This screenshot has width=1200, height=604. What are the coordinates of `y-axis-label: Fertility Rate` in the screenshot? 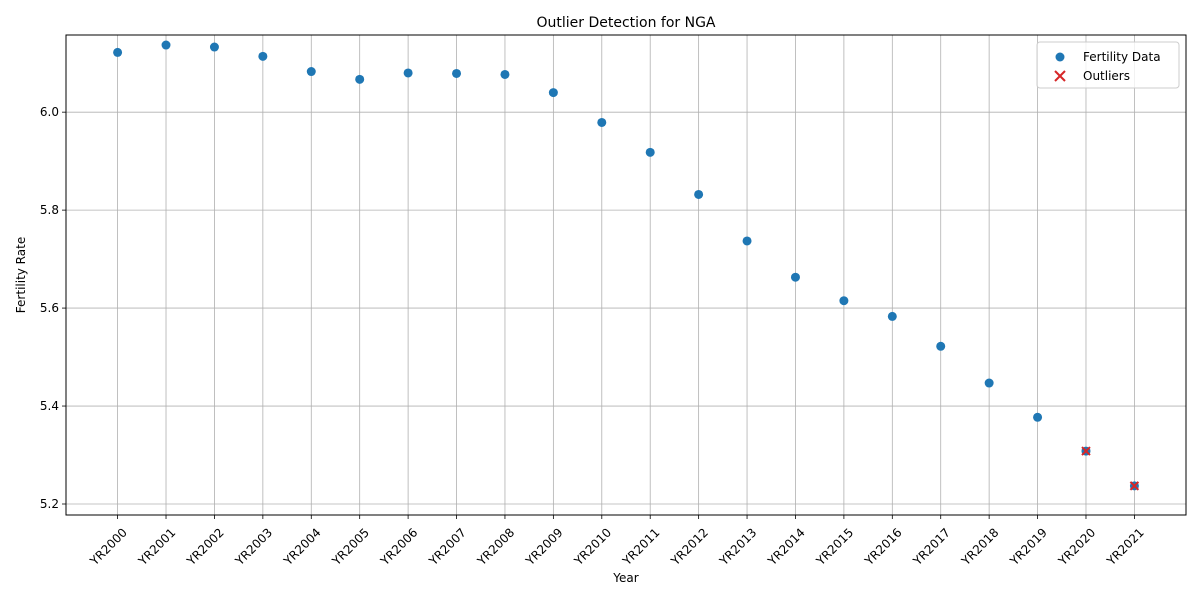 It's located at (21, 275).